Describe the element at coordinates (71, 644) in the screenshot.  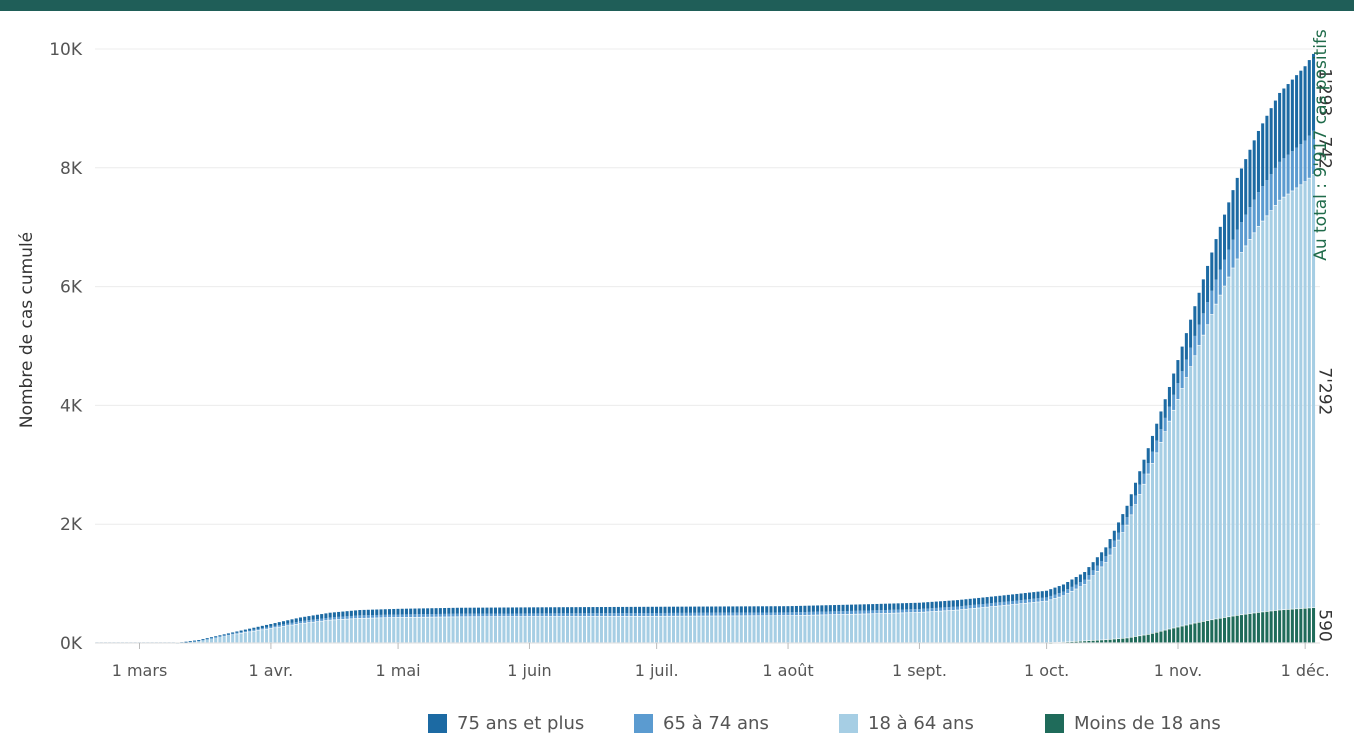
I see `y-tick-label: 0K` at that location.